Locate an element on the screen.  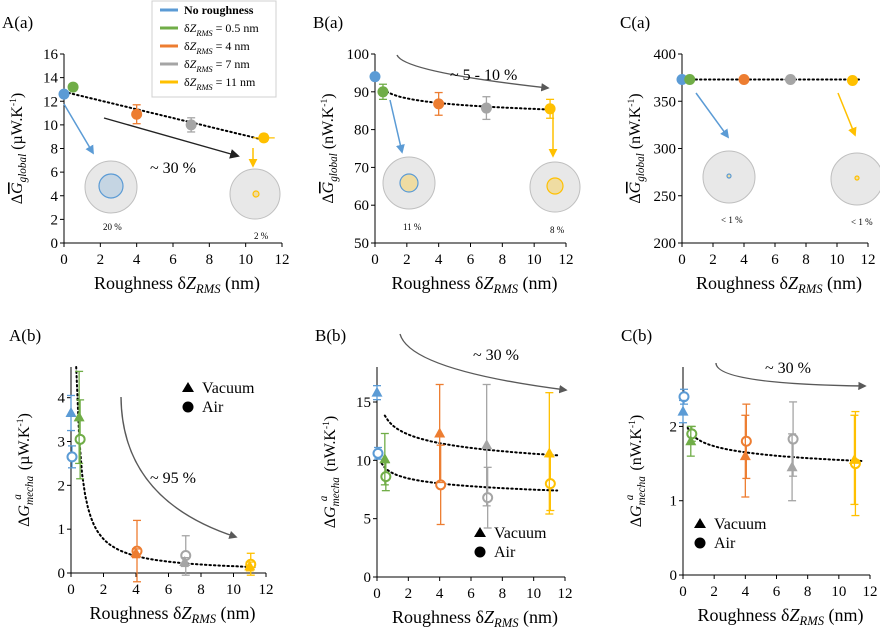
contact-circle-right is located at coordinates (255, 194).